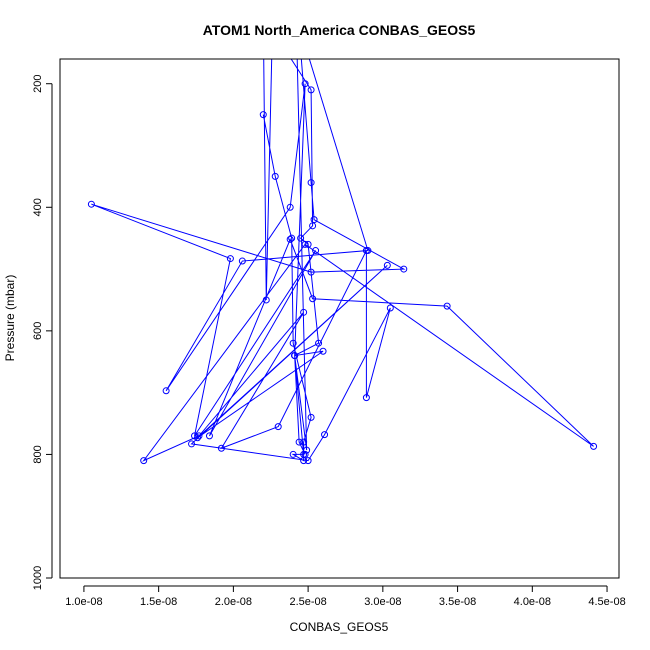 Image resolution: width=650 pixels, height=650 pixels. Describe the element at coordinates (339, 627) in the screenshot. I see `x-axis-label: CONBAS_GEOS5` at that location.